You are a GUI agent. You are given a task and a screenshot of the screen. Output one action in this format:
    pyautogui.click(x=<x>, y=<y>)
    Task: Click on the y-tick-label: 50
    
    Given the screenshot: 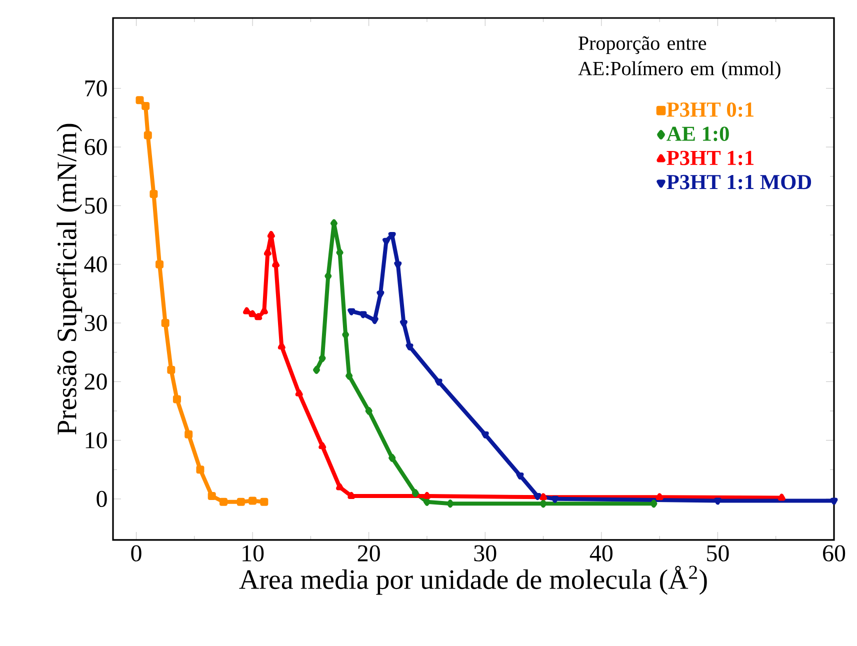 What is the action you would take?
    pyautogui.click(x=96, y=206)
    